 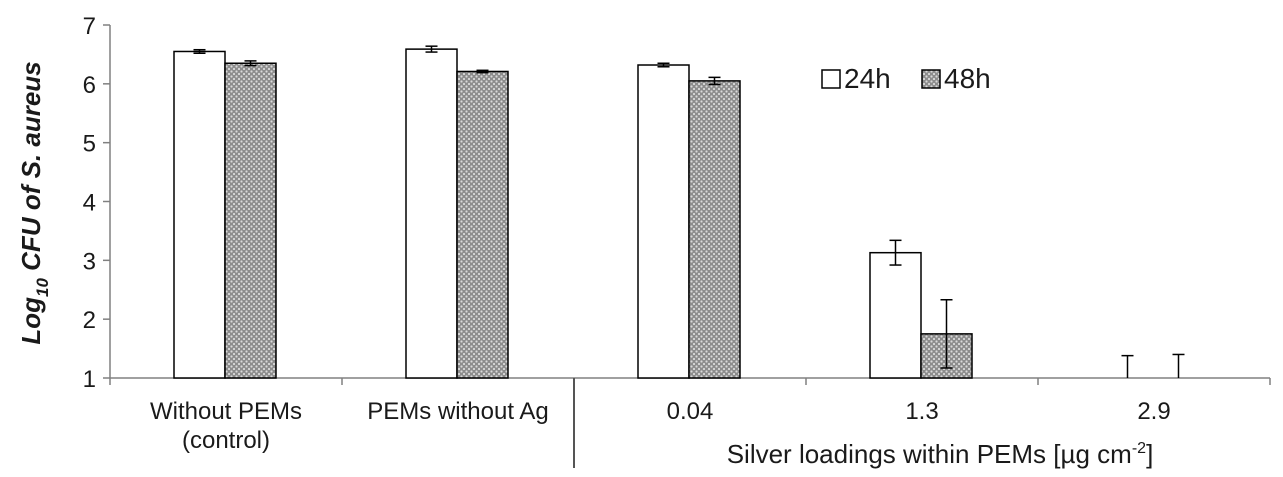 I want to click on y-tick-label: 4, so click(x=89, y=203).